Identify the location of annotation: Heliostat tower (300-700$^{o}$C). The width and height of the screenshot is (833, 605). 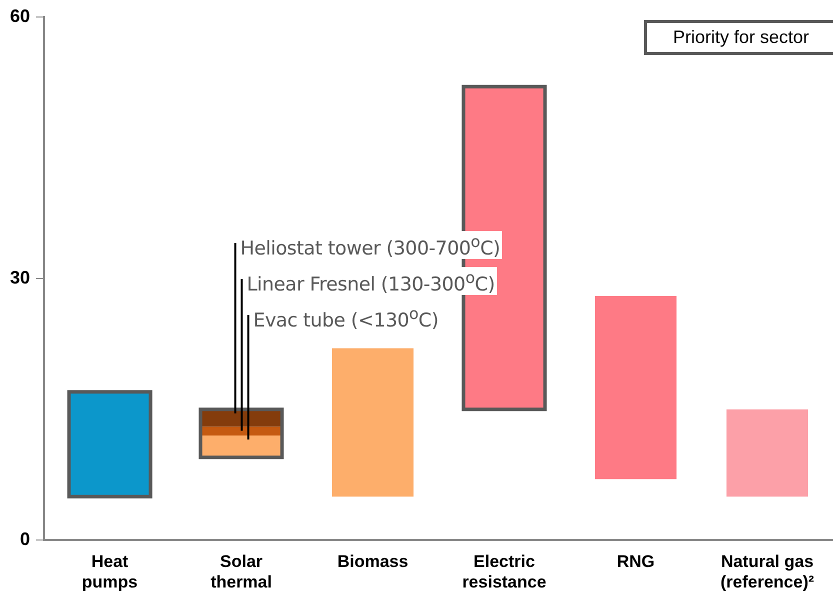
(370, 245).